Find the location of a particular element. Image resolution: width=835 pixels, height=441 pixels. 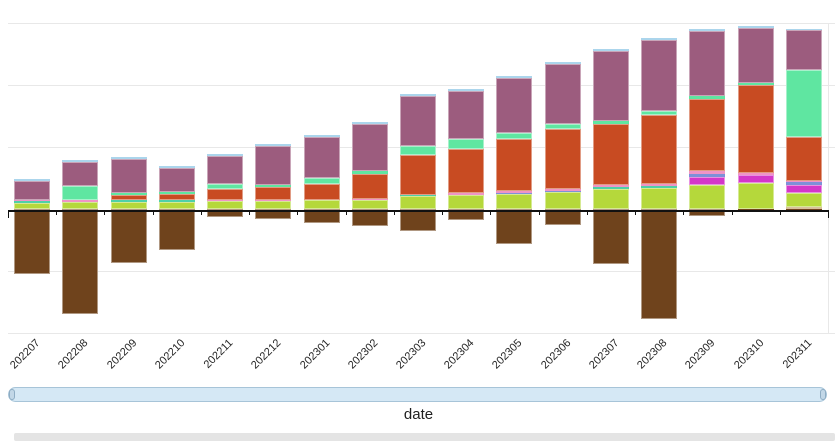

plot-right-border is located at coordinates (828, 178).